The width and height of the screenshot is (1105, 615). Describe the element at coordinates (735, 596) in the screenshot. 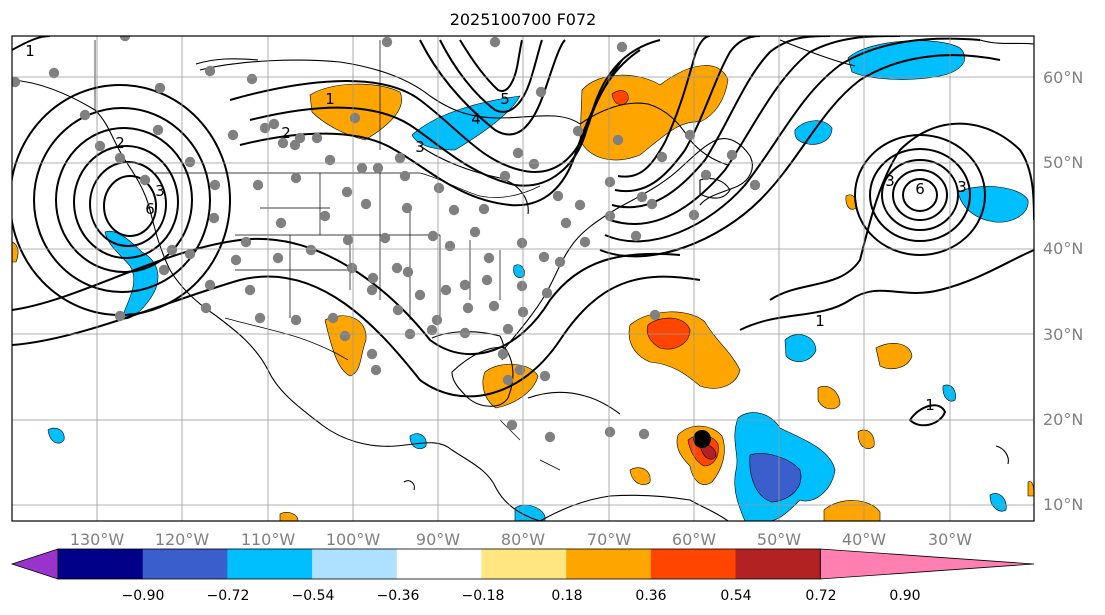

I see `colorbar-tick-label: 0.54` at that location.